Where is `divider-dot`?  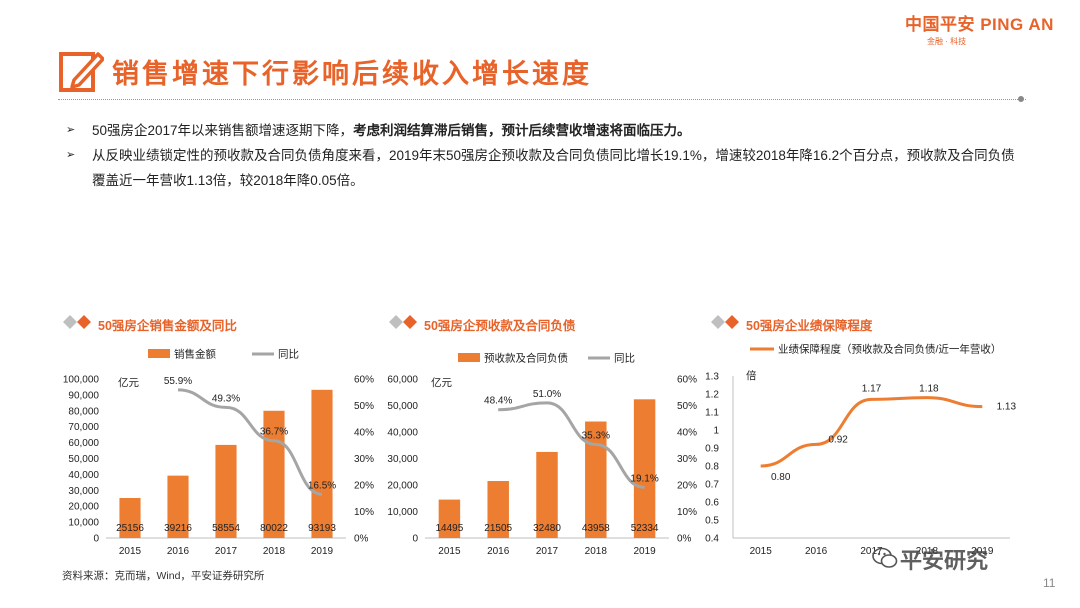 divider-dot is located at coordinates (1021, 99).